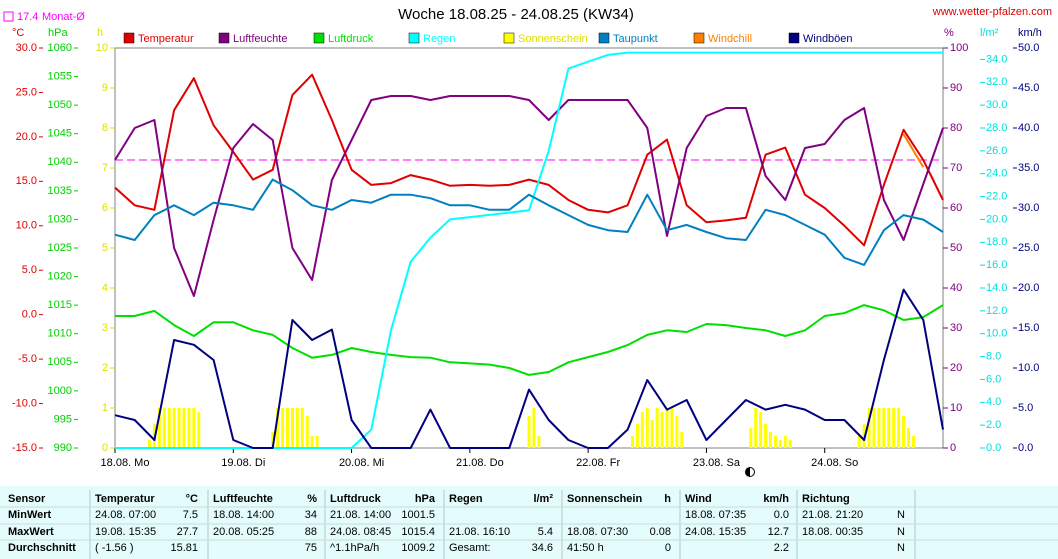 This screenshot has height=559, width=1058. I want to click on tick-label: 1030, so click(60, 219).